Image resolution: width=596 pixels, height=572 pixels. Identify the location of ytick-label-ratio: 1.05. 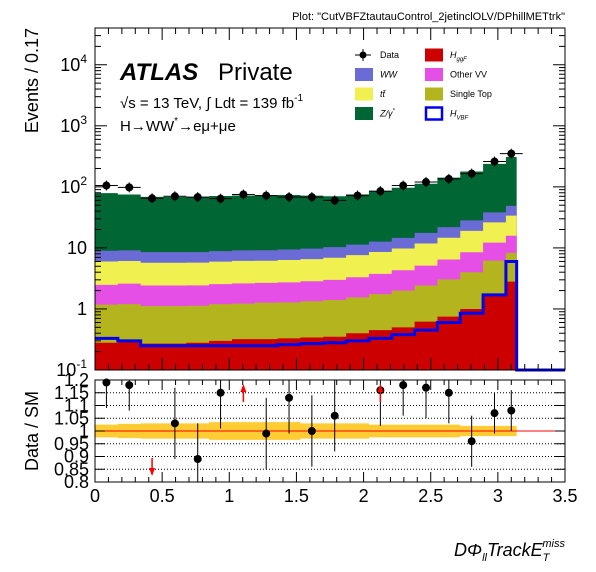
(71, 418).